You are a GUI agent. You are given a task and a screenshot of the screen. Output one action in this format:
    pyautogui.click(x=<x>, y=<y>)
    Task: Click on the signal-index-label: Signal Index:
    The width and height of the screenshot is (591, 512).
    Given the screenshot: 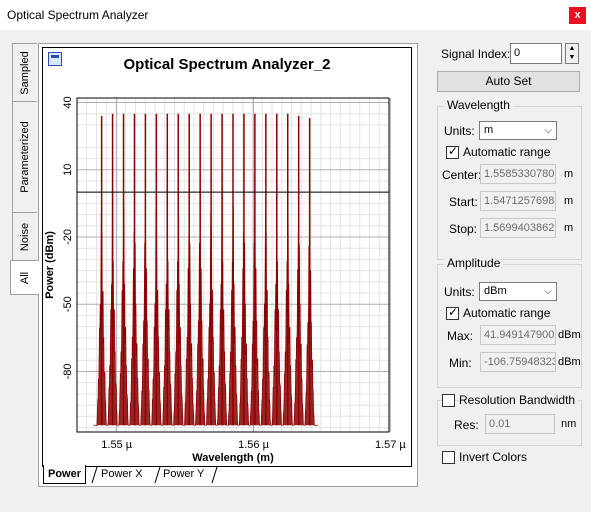 What is the action you would take?
    pyautogui.click(x=476, y=54)
    